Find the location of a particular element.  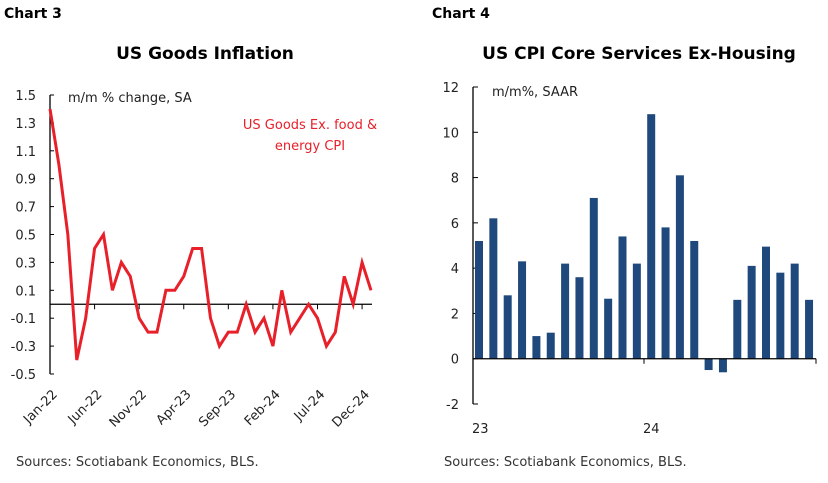

y-tick-label: 4 is located at coordinates (455, 269).